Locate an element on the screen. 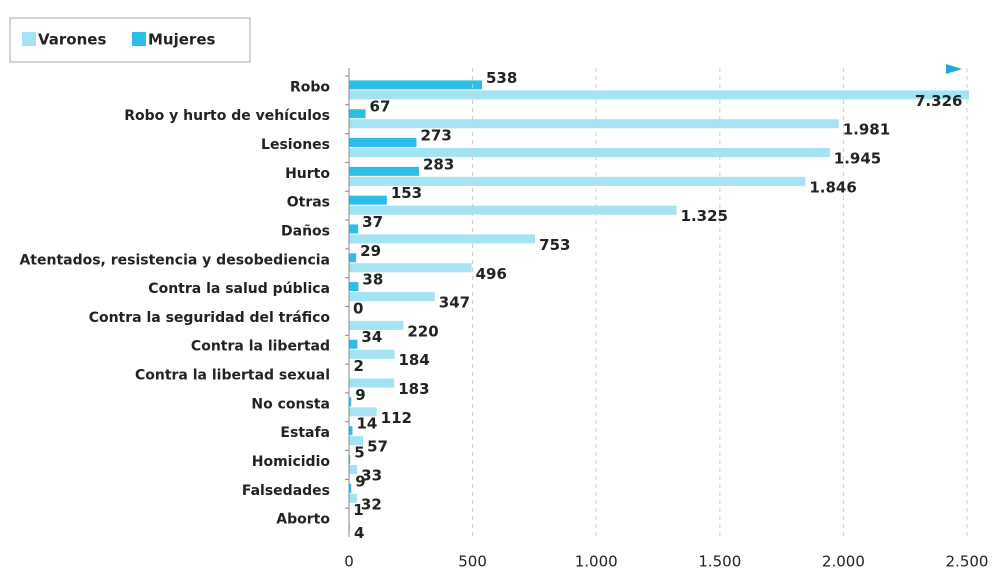  y-tick-label: Robo y hurto de vehículos is located at coordinates (227, 116).